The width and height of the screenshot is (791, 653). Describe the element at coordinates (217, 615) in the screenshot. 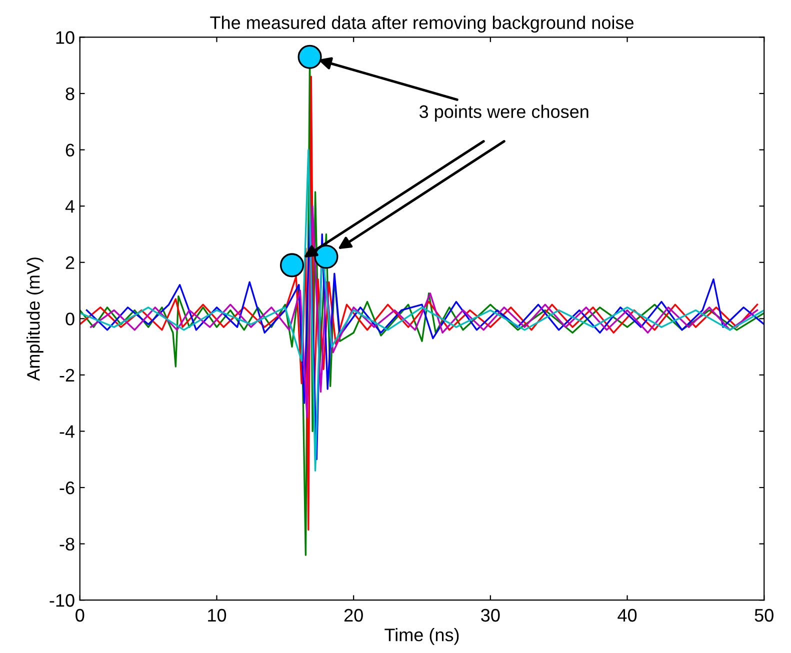

I see `x-tick-label: 10` at that location.